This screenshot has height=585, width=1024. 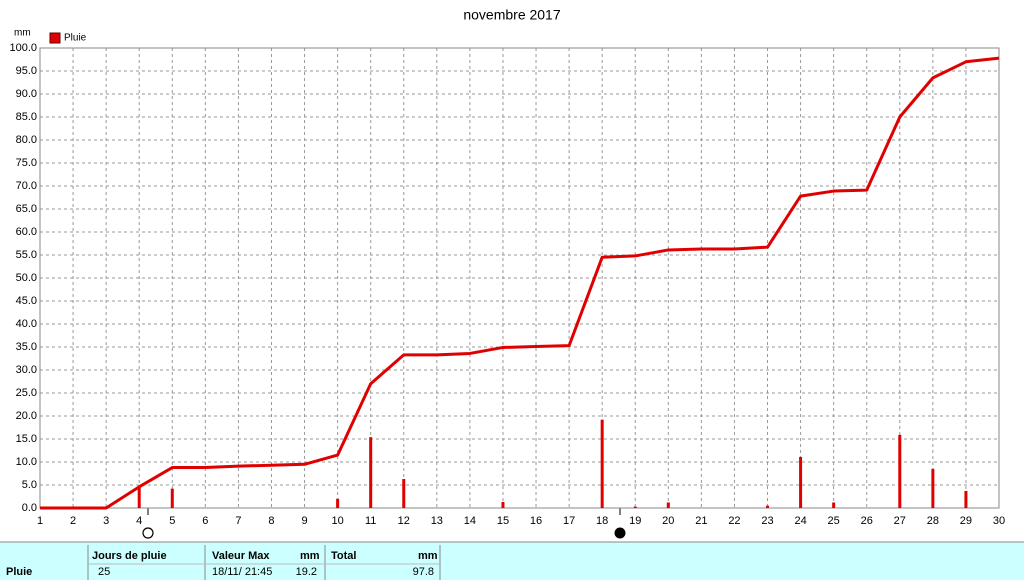 What do you see at coordinates (23, 48) in the screenshot?
I see `y-tick-label: 100.0` at bounding box center [23, 48].